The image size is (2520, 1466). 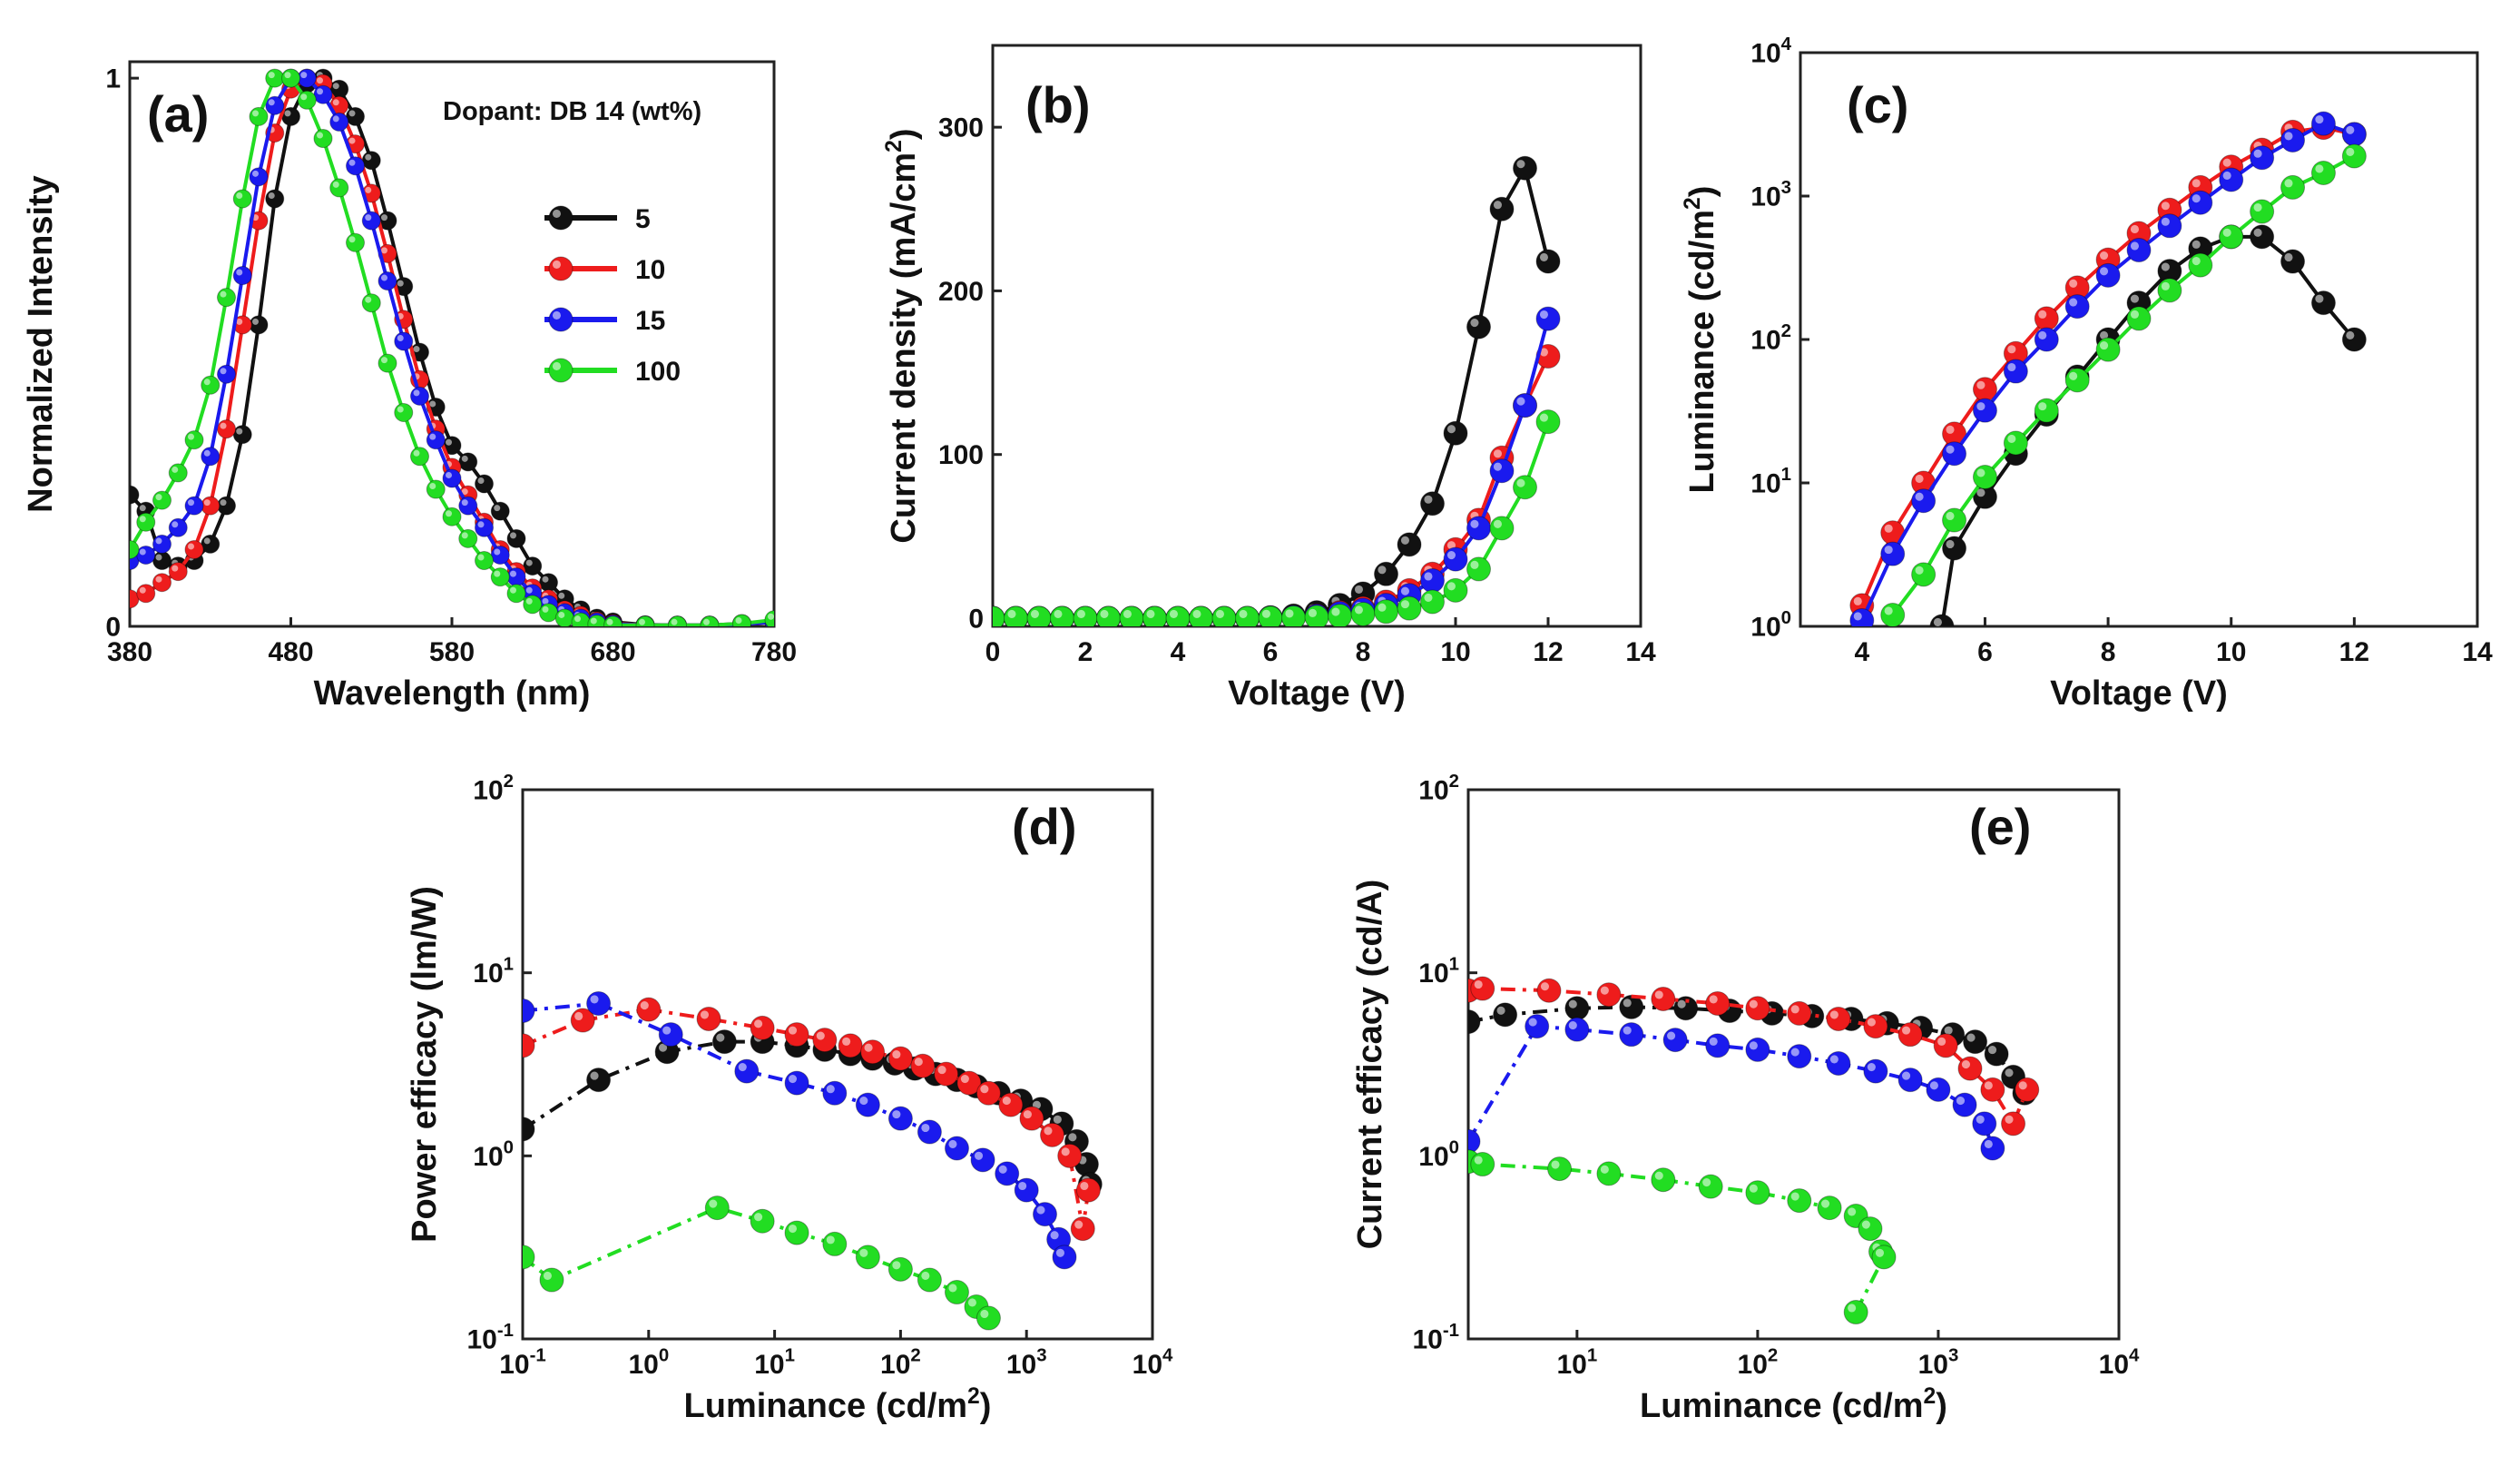 What do you see at coordinates (493, 789) in the screenshot?
I see `y-tick-label: 10²` at bounding box center [493, 789].